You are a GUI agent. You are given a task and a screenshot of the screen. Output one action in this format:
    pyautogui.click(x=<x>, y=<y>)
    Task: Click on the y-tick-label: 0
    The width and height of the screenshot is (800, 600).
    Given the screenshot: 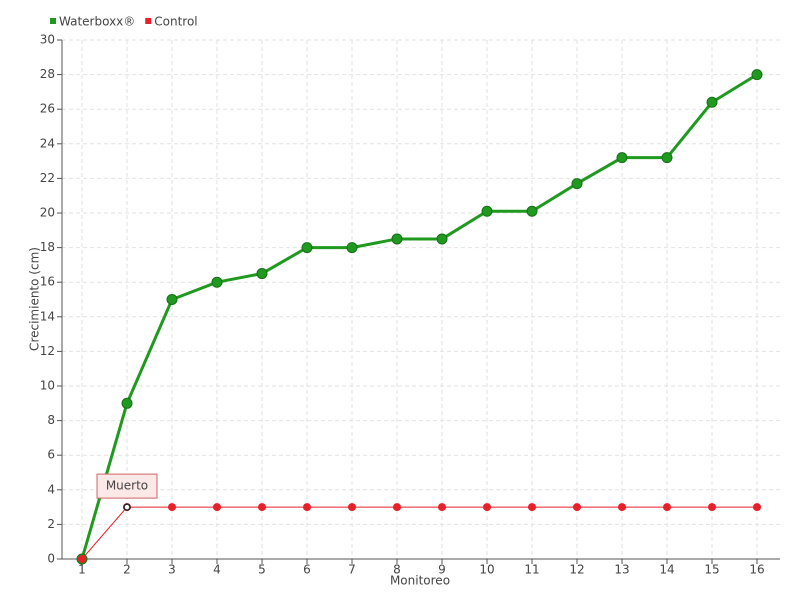 What is the action you would take?
    pyautogui.click(x=51, y=559)
    